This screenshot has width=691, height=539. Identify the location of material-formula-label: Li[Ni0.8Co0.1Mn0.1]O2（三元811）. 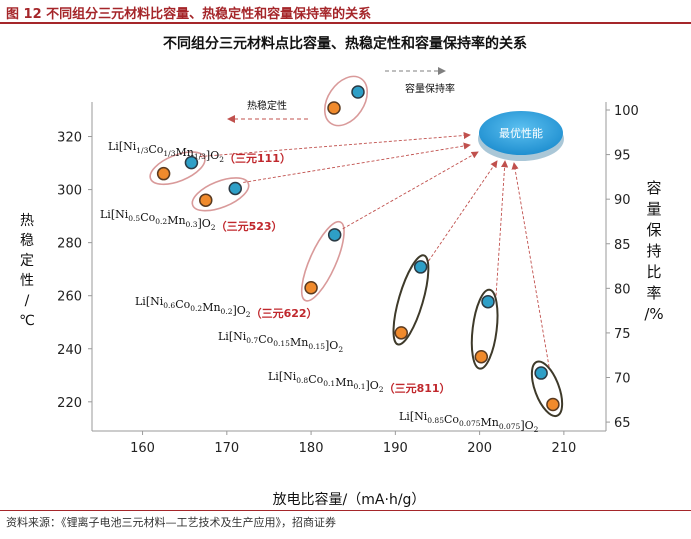
(359, 382).